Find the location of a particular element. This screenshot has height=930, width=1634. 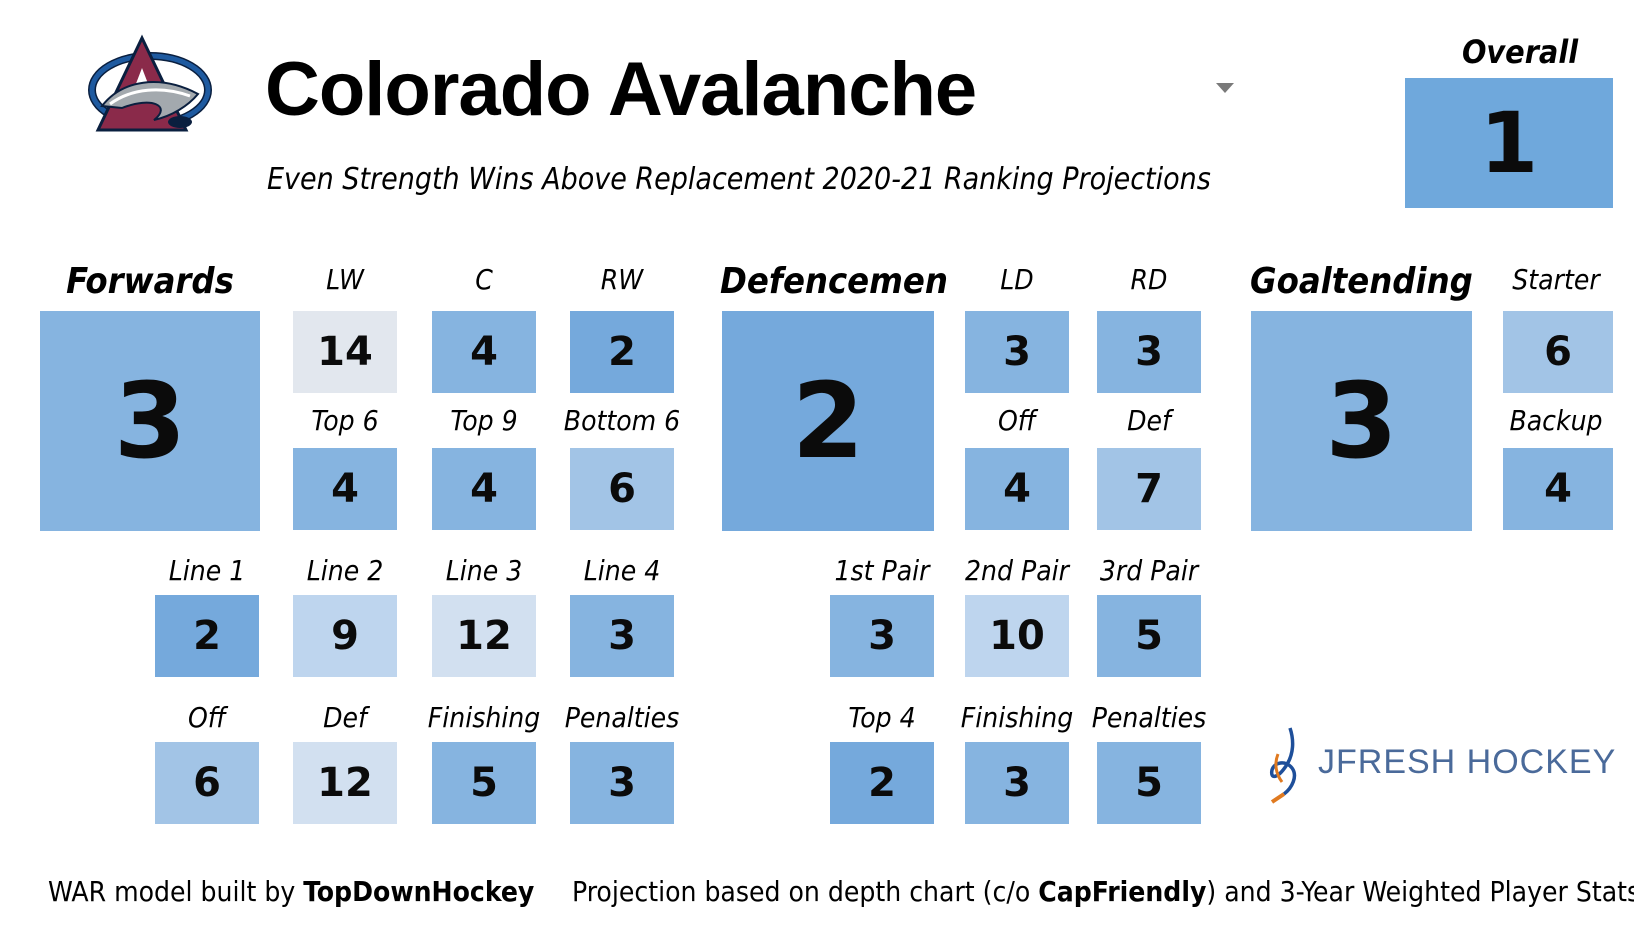

goaltending-heading: Goaltending is located at coordinates (1361, 281).